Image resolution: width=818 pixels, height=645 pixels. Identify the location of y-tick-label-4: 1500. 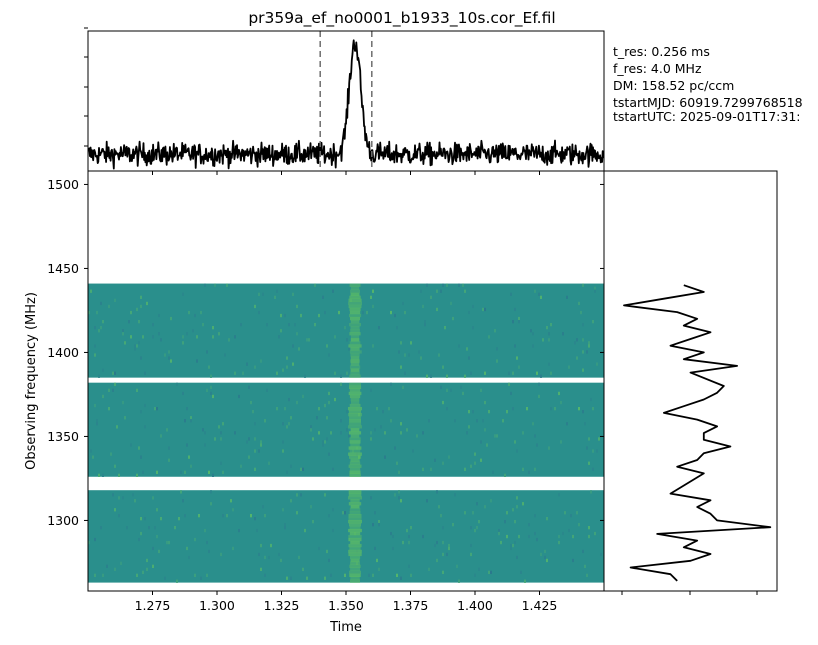
(63, 184).